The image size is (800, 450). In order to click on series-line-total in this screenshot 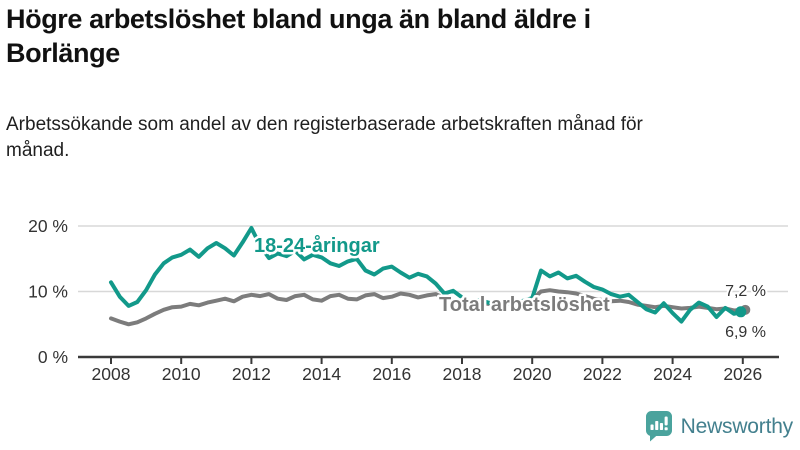, I will do `click(427, 307)`.